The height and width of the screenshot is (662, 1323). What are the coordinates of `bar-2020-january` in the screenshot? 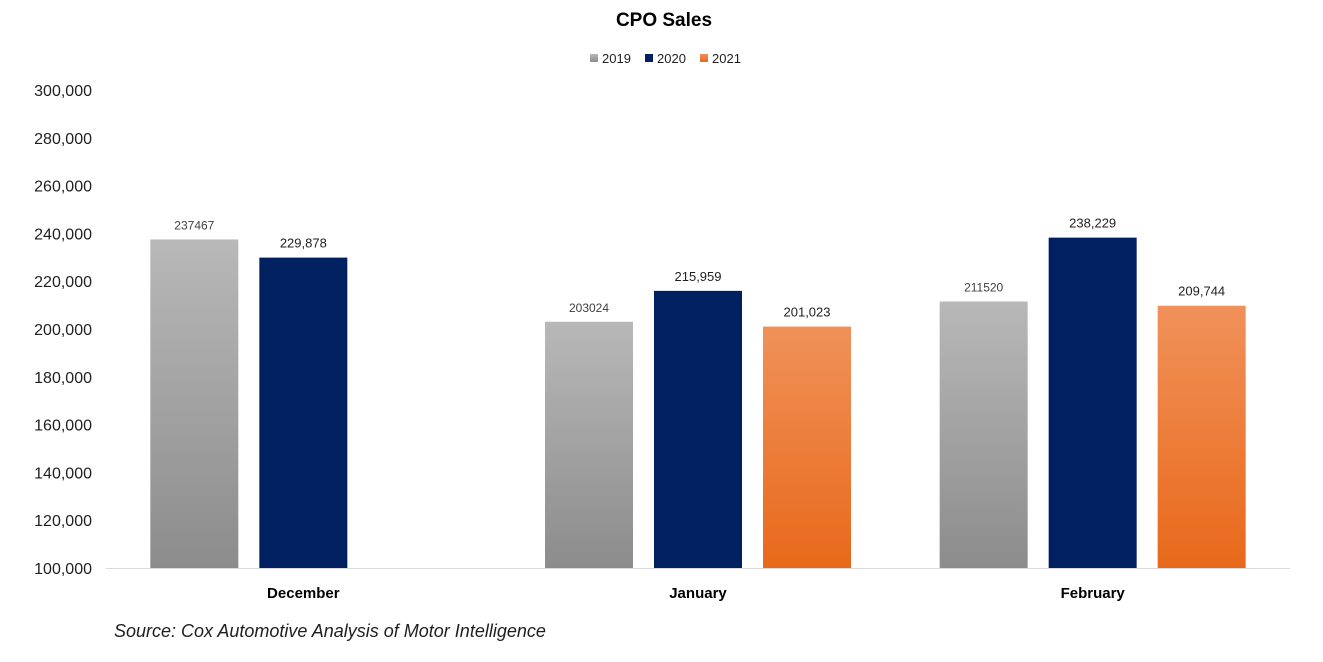 It's located at (698, 429).